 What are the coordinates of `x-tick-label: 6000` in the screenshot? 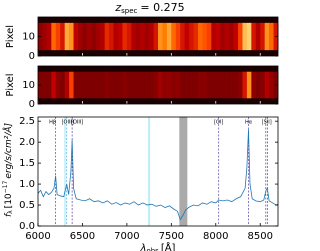 It's located at (37, 236).